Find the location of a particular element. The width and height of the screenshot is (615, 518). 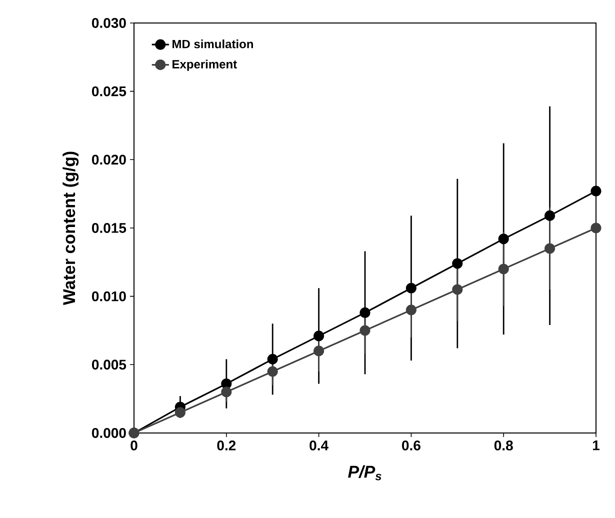

legend-label: MD simulation is located at coordinates (212, 44).